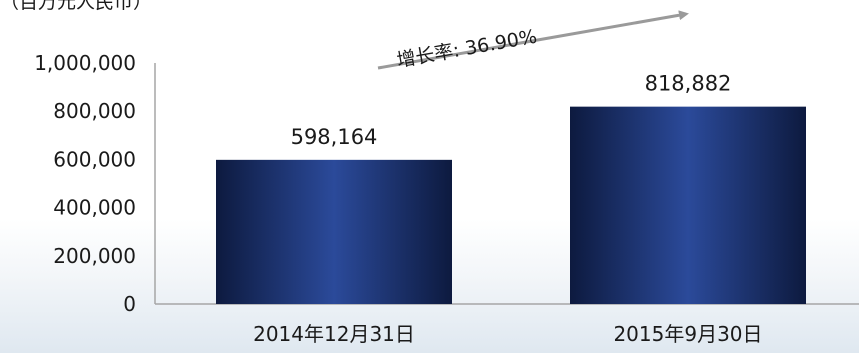  I want to click on growth-rate-label: 增长率: 36.90%, so click(467, 49).